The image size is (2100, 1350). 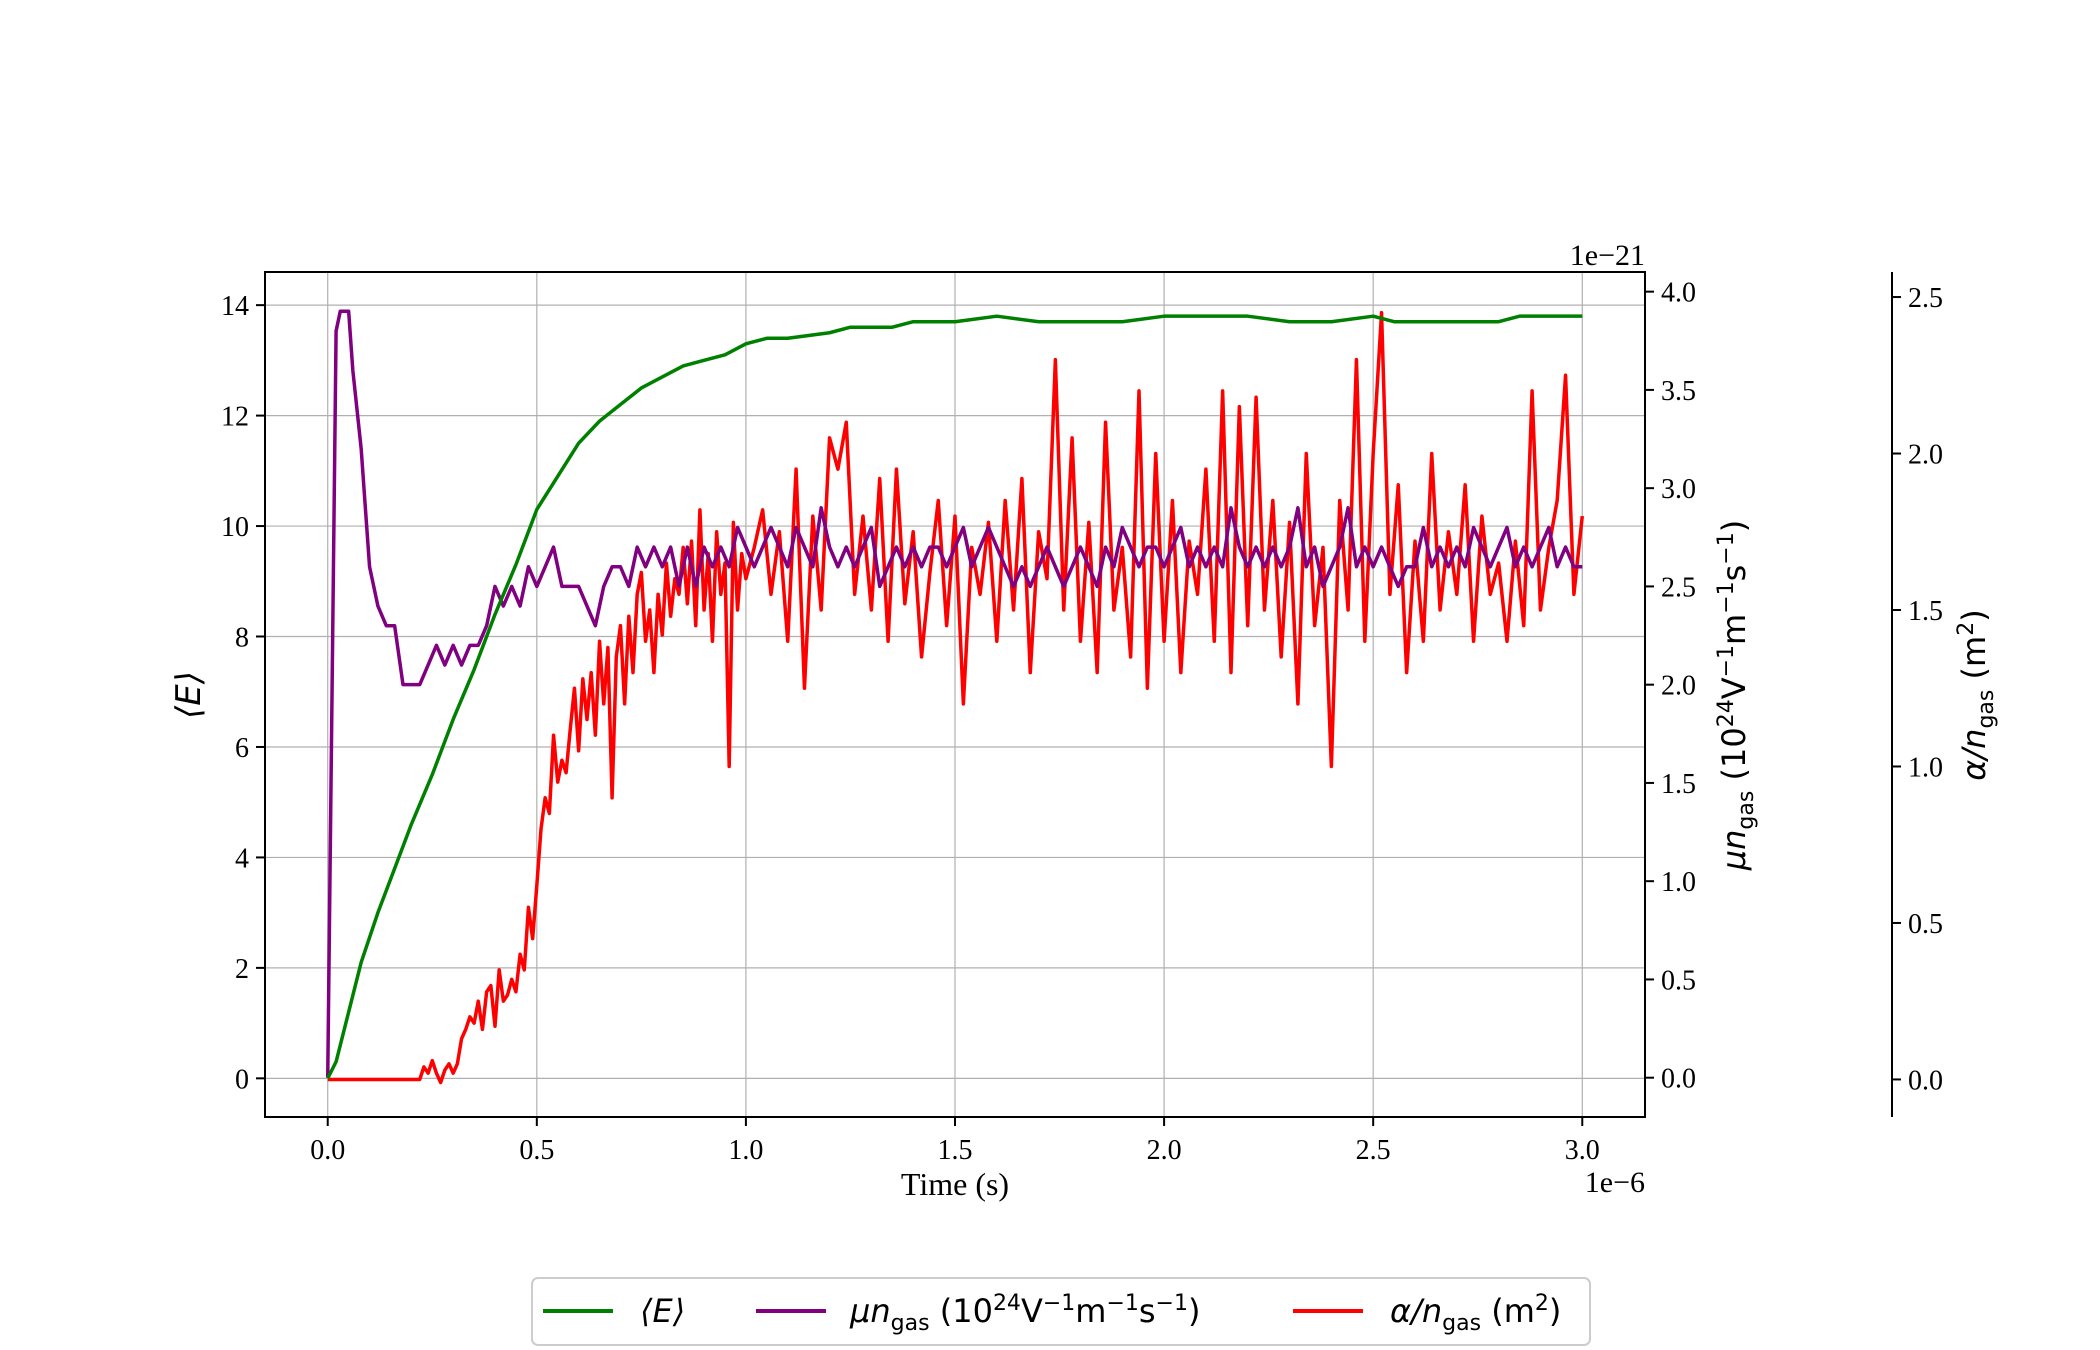 What do you see at coordinates (1059, 1303) in the screenshot?
I see `legend-mobility-sup2: −1` at bounding box center [1059, 1303].